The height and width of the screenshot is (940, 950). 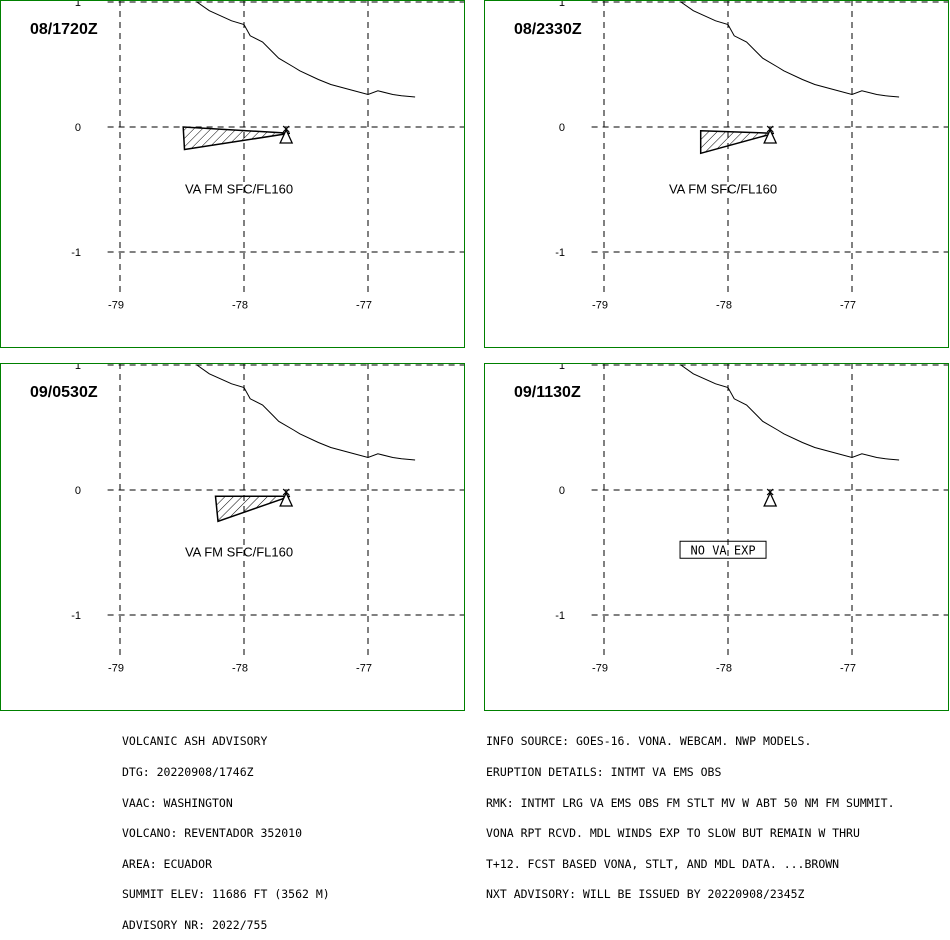 What do you see at coordinates (167, 863) in the screenshot?
I see `advisory-area: AREA: ECUADOR` at bounding box center [167, 863].